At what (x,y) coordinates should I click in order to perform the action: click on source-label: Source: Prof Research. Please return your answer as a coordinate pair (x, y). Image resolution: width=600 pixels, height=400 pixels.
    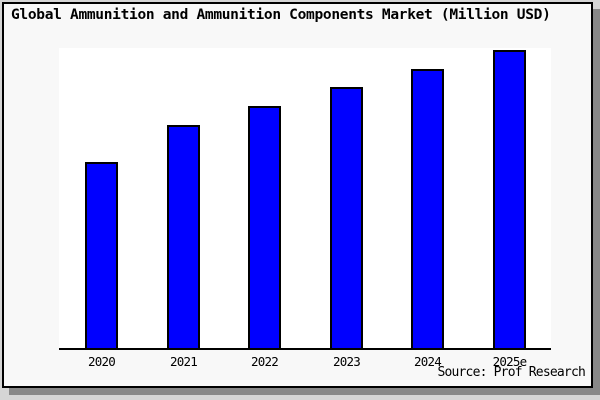
    Looking at the image, I should click on (511, 372).